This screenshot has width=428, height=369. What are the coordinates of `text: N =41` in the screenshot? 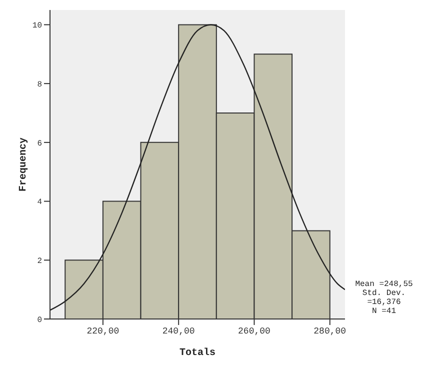 It's located at (383, 311).